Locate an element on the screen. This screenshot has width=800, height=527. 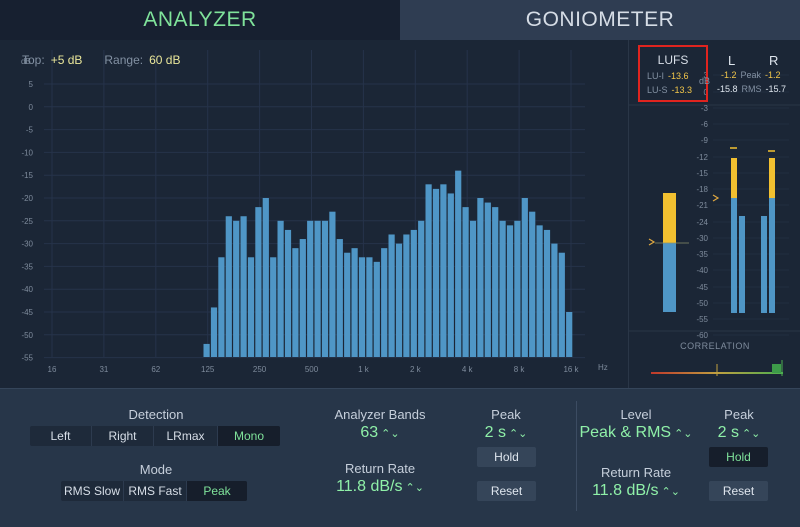
hold-button-left: Hold is located at coordinates (506, 457).